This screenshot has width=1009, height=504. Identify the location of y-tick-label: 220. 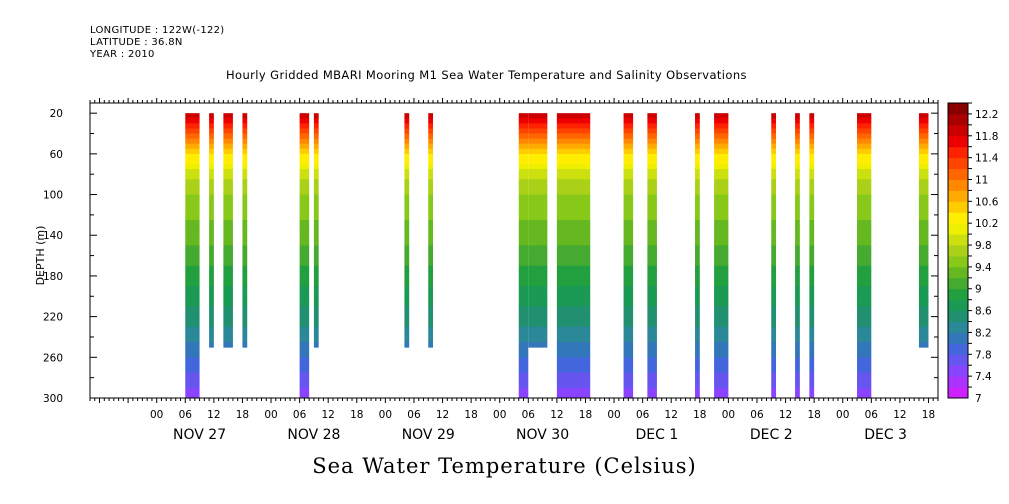
(53, 318).